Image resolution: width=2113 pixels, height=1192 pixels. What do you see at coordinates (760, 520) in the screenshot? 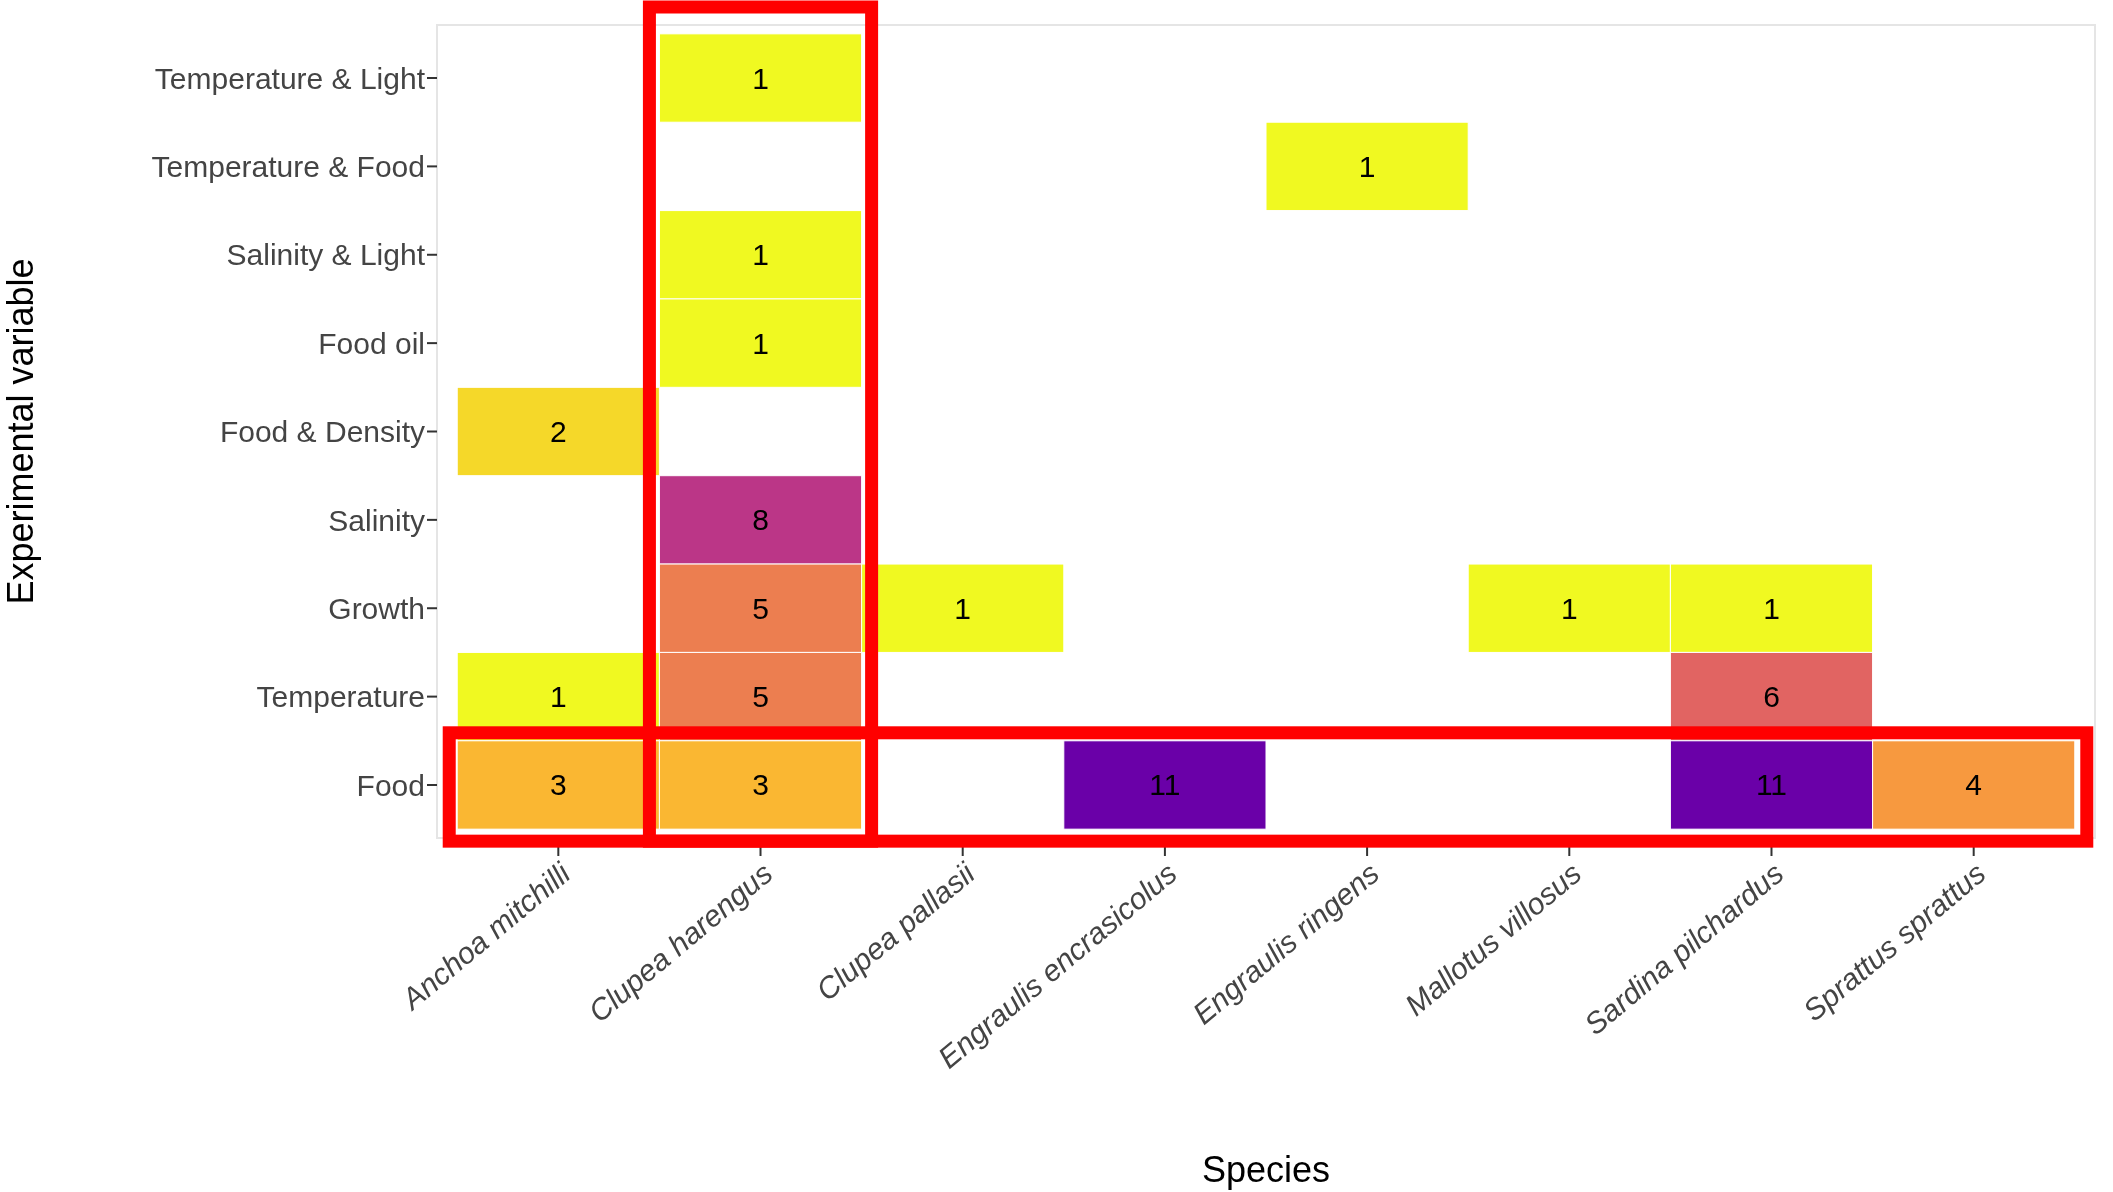
I see `data-label: 8` at bounding box center [760, 520].